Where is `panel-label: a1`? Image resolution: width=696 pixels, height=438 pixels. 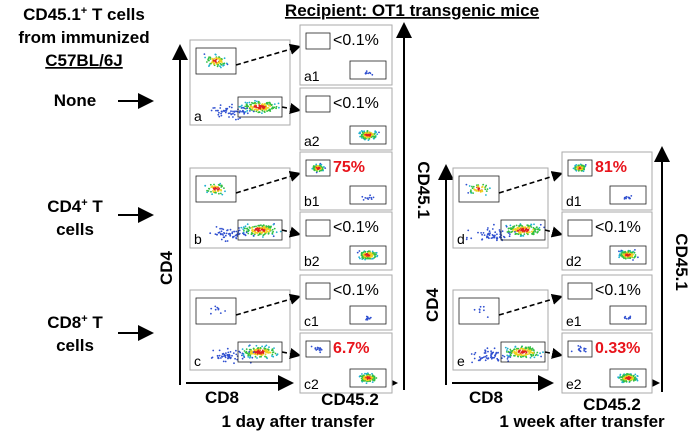 panel-label: a1 is located at coordinates (312, 76).